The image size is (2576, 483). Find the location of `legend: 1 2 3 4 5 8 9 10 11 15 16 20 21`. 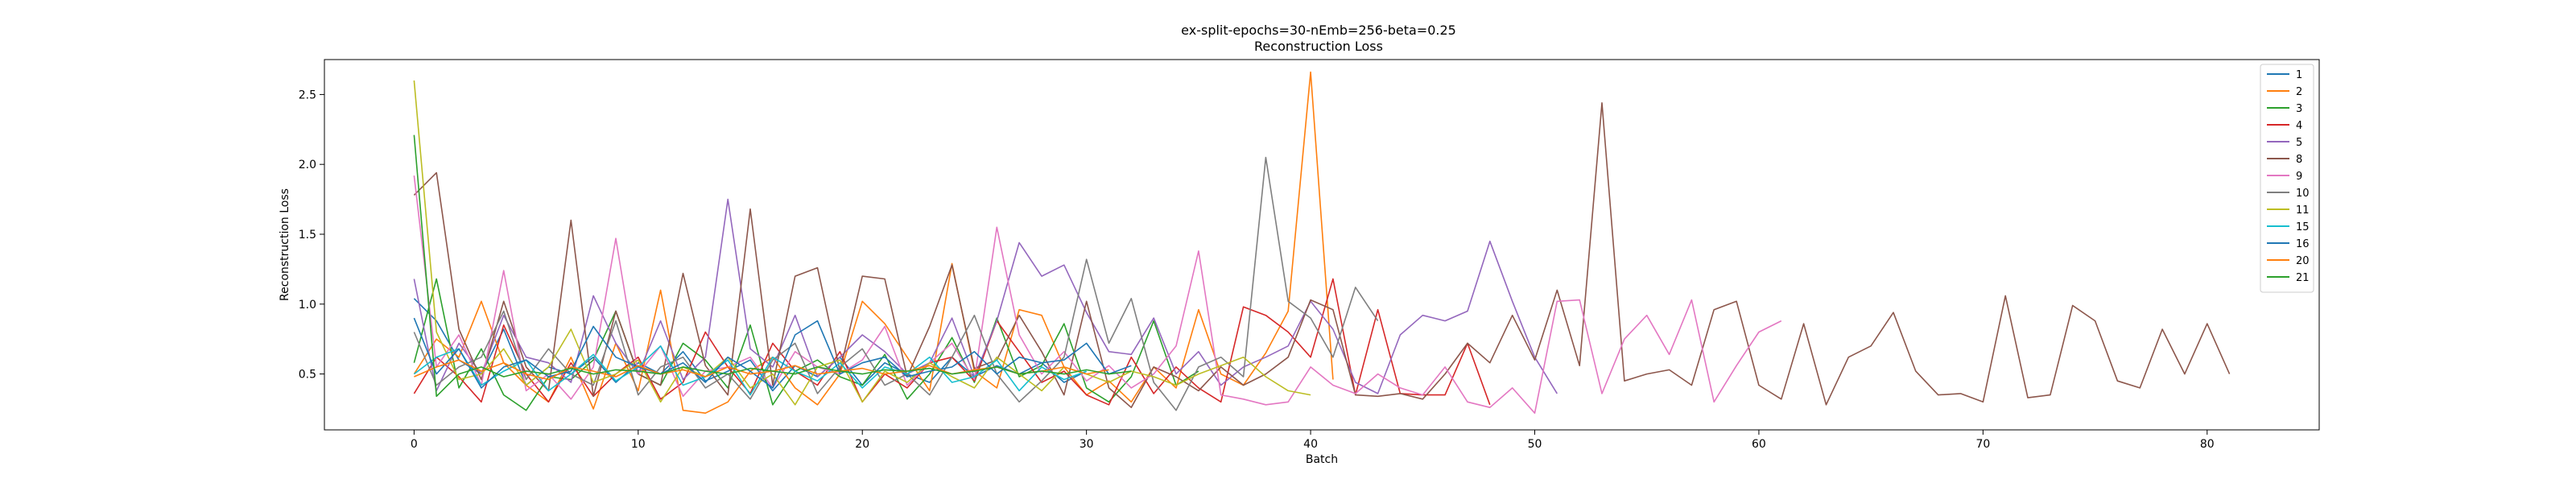

legend: 1 2 3 4 5 8 9 10 11 15 16 20 21 is located at coordinates (2287, 178).